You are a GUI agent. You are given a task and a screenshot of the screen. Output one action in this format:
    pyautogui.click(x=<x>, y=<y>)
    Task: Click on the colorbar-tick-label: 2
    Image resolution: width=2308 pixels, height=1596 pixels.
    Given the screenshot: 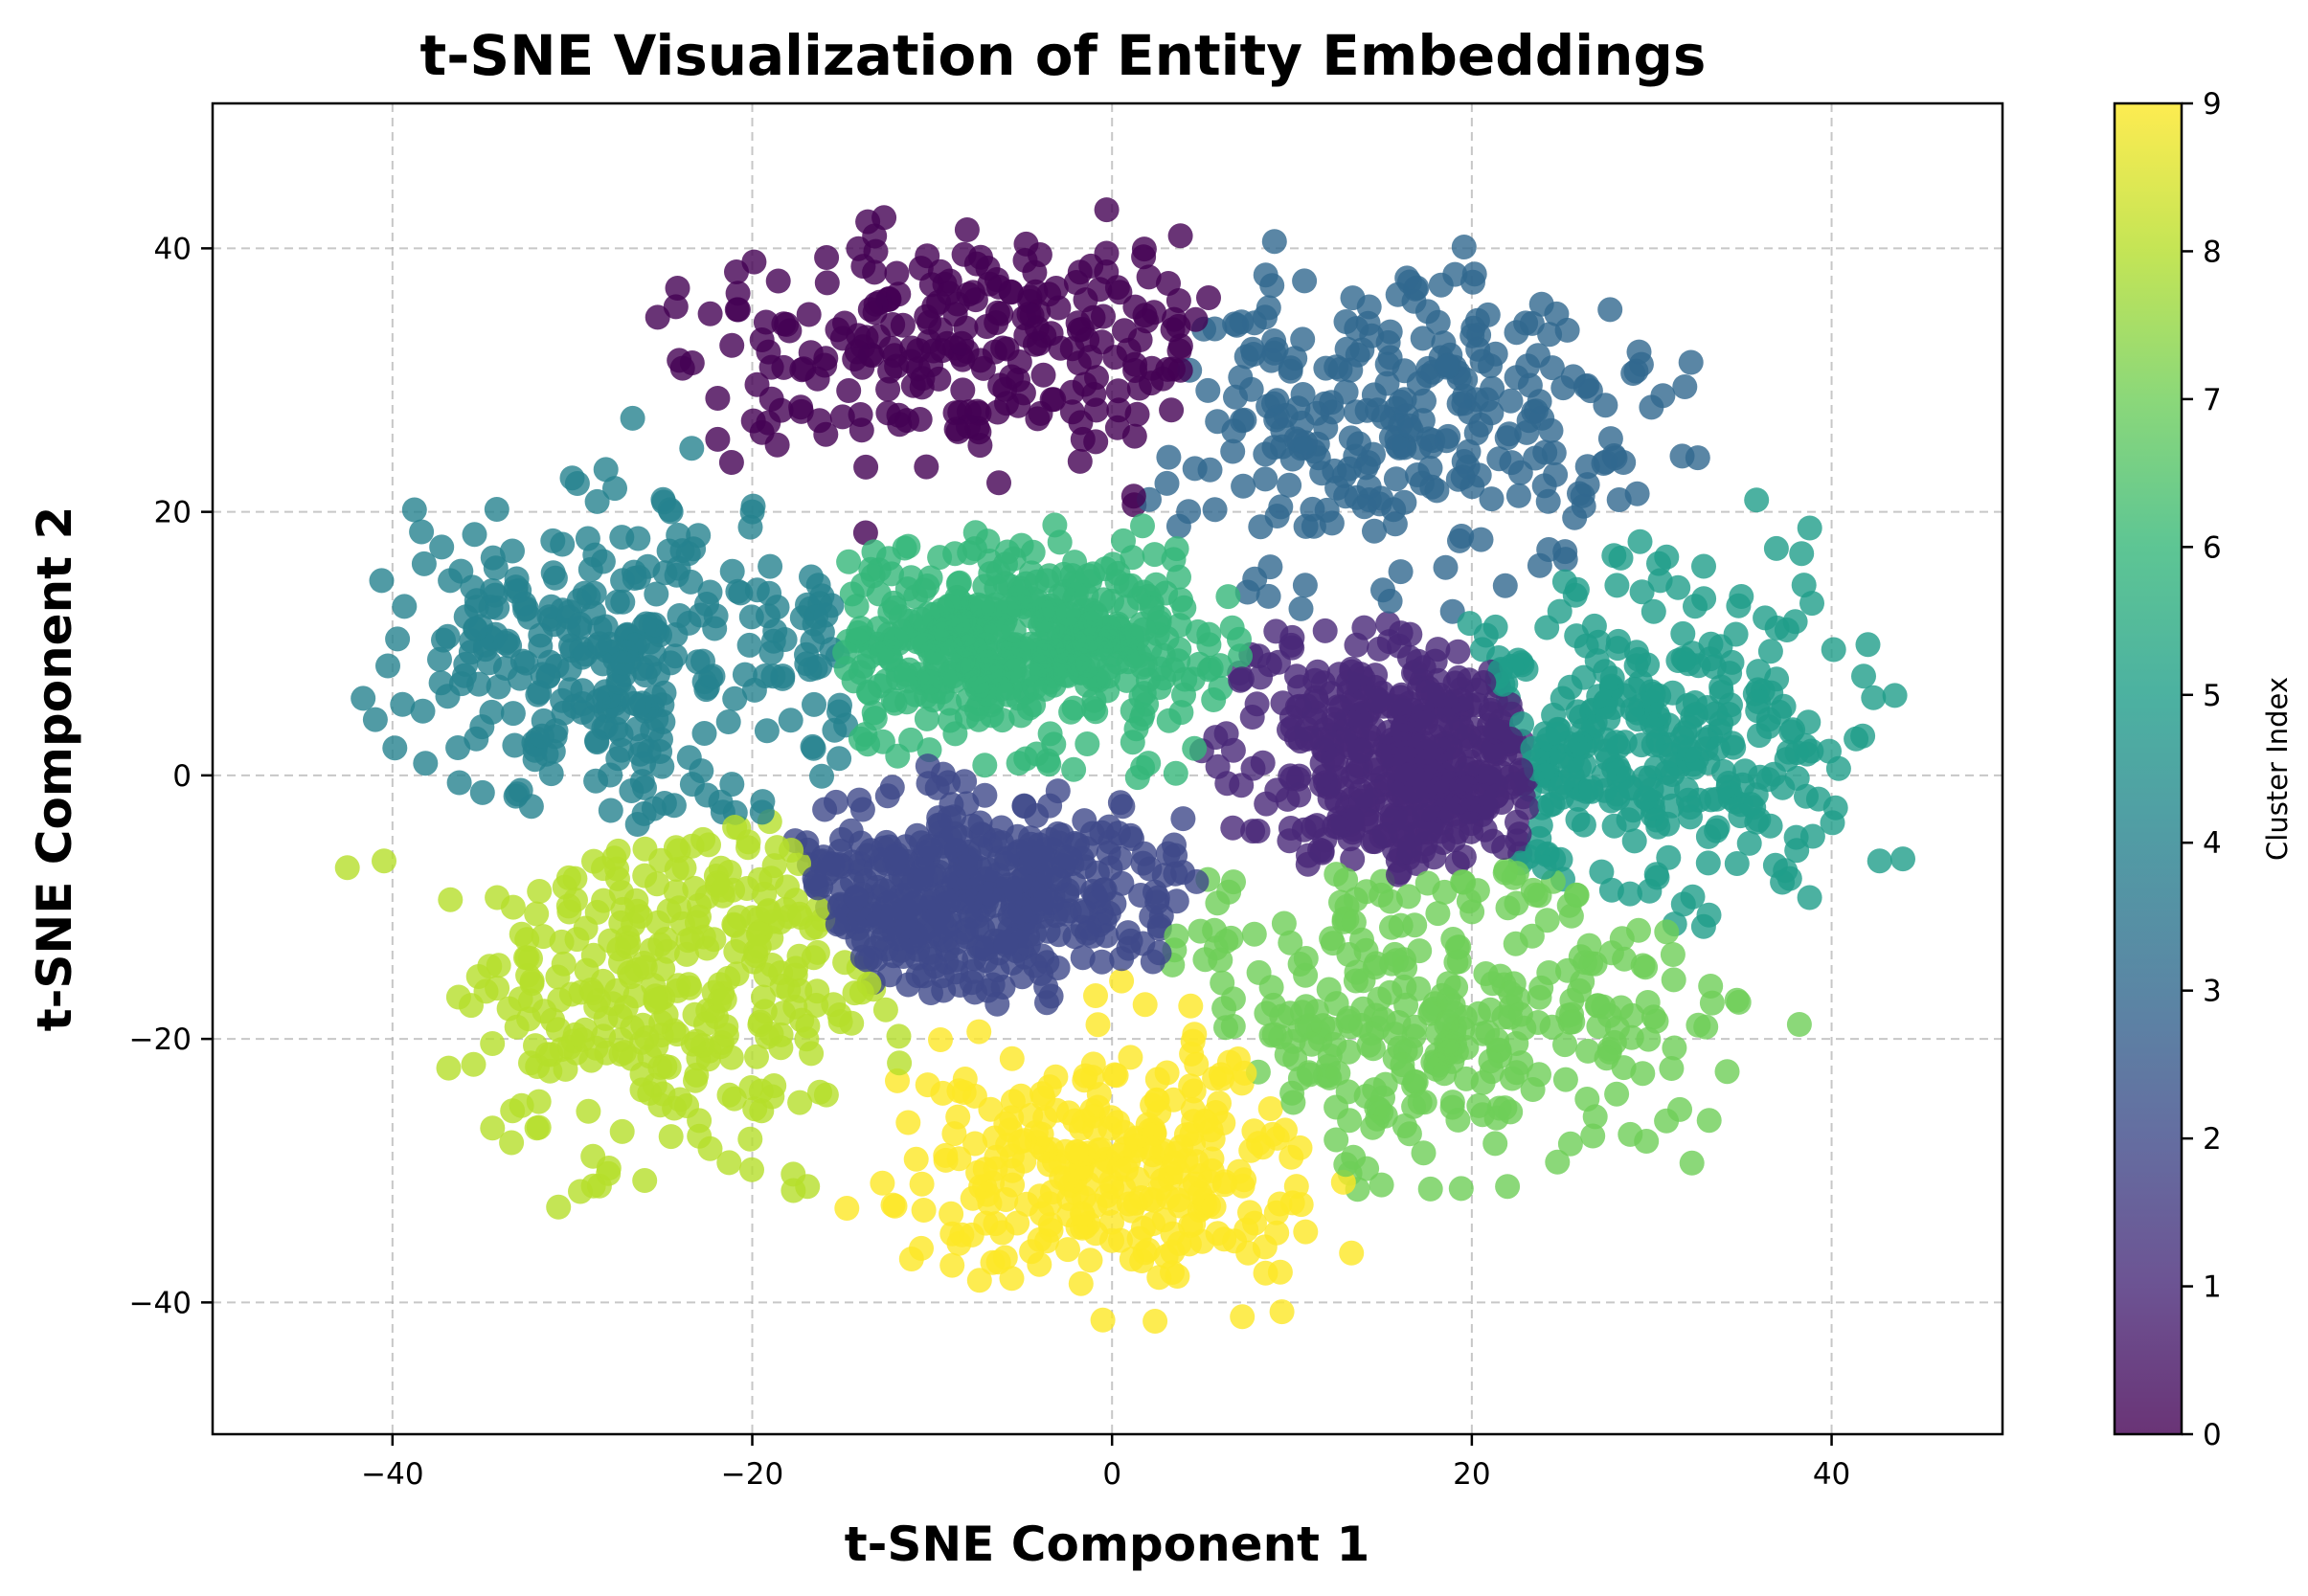 What is the action you would take?
    pyautogui.click(x=2213, y=1139)
    